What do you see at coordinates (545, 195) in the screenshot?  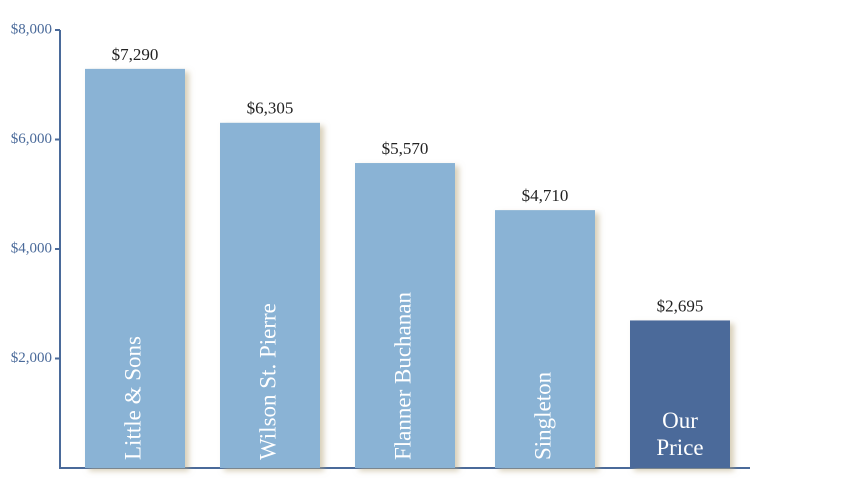 I see `value-label: $4,710` at bounding box center [545, 195].